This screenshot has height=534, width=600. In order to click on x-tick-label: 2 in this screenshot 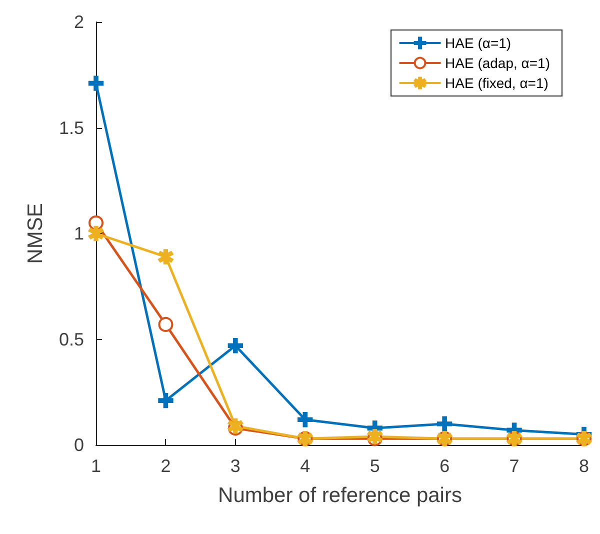, I will do `click(165, 466)`.